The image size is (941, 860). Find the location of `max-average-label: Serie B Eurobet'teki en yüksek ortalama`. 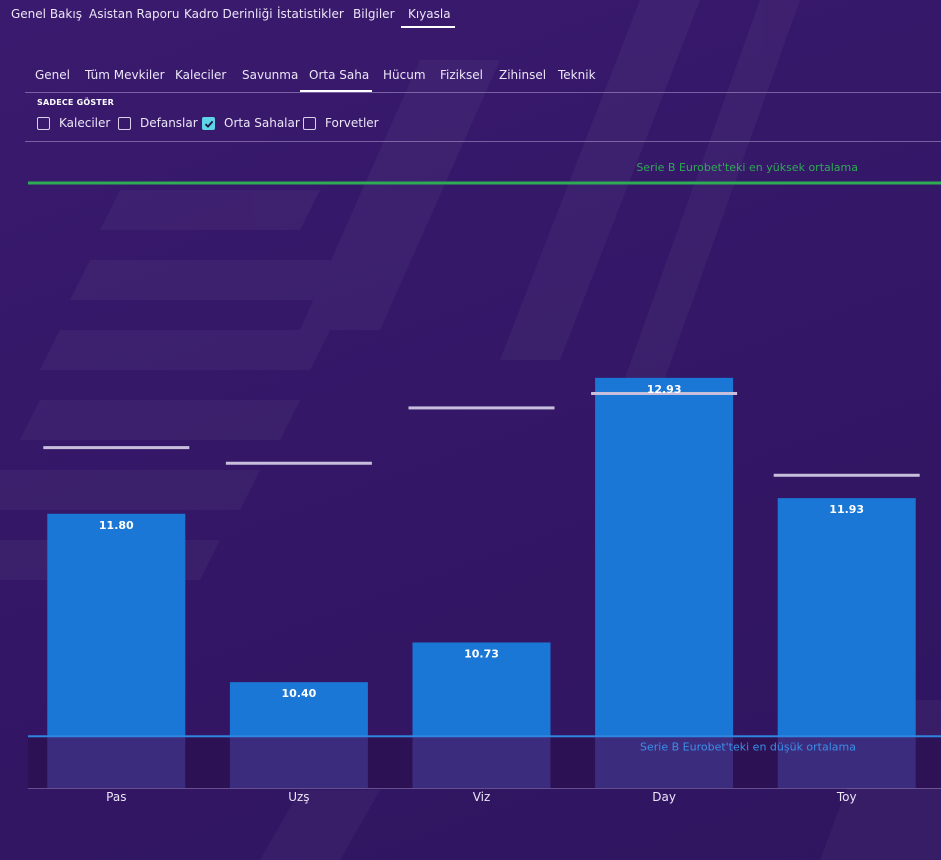

max-average-label: Serie B Eurobet'teki en yüksek ortalama is located at coordinates (747, 167).